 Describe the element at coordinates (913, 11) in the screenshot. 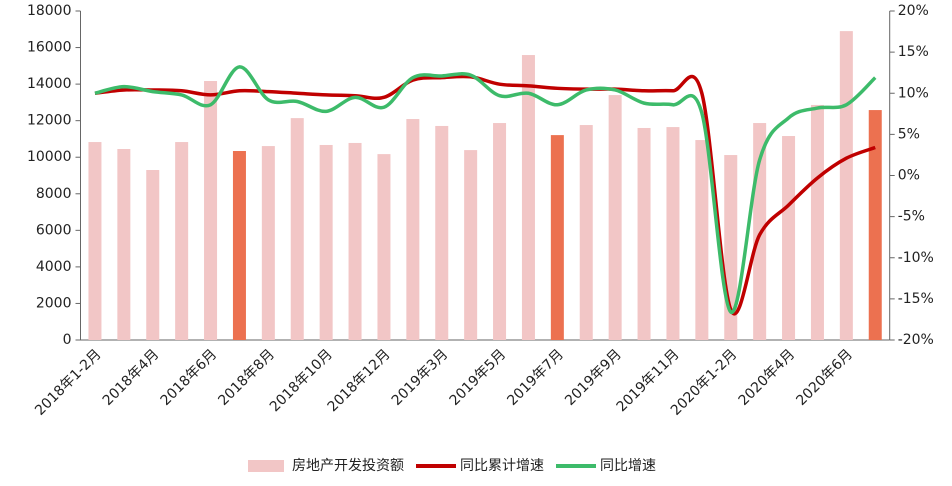

I see `y2-tick-label: 20%` at that location.